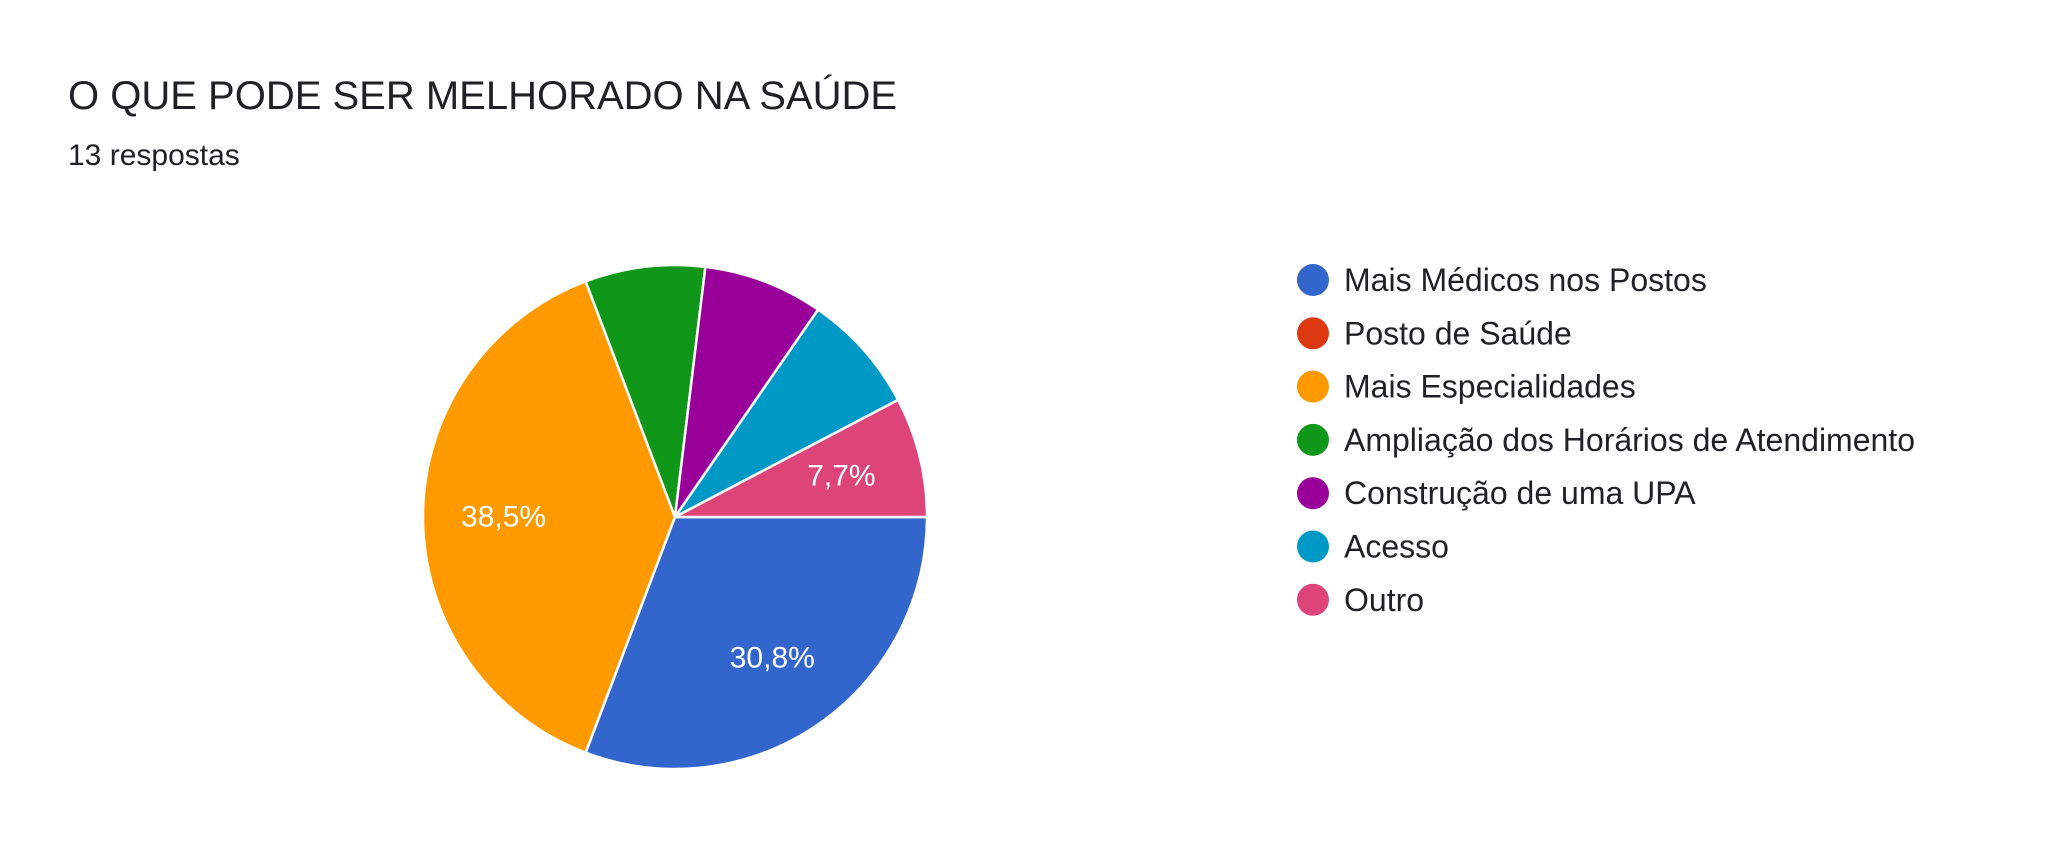 This screenshot has height=862, width=2048. Describe the element at coordinates (1313, 493) in the screenshot. I see `legend-swatch-construcao-de-uma-upa` at that location.